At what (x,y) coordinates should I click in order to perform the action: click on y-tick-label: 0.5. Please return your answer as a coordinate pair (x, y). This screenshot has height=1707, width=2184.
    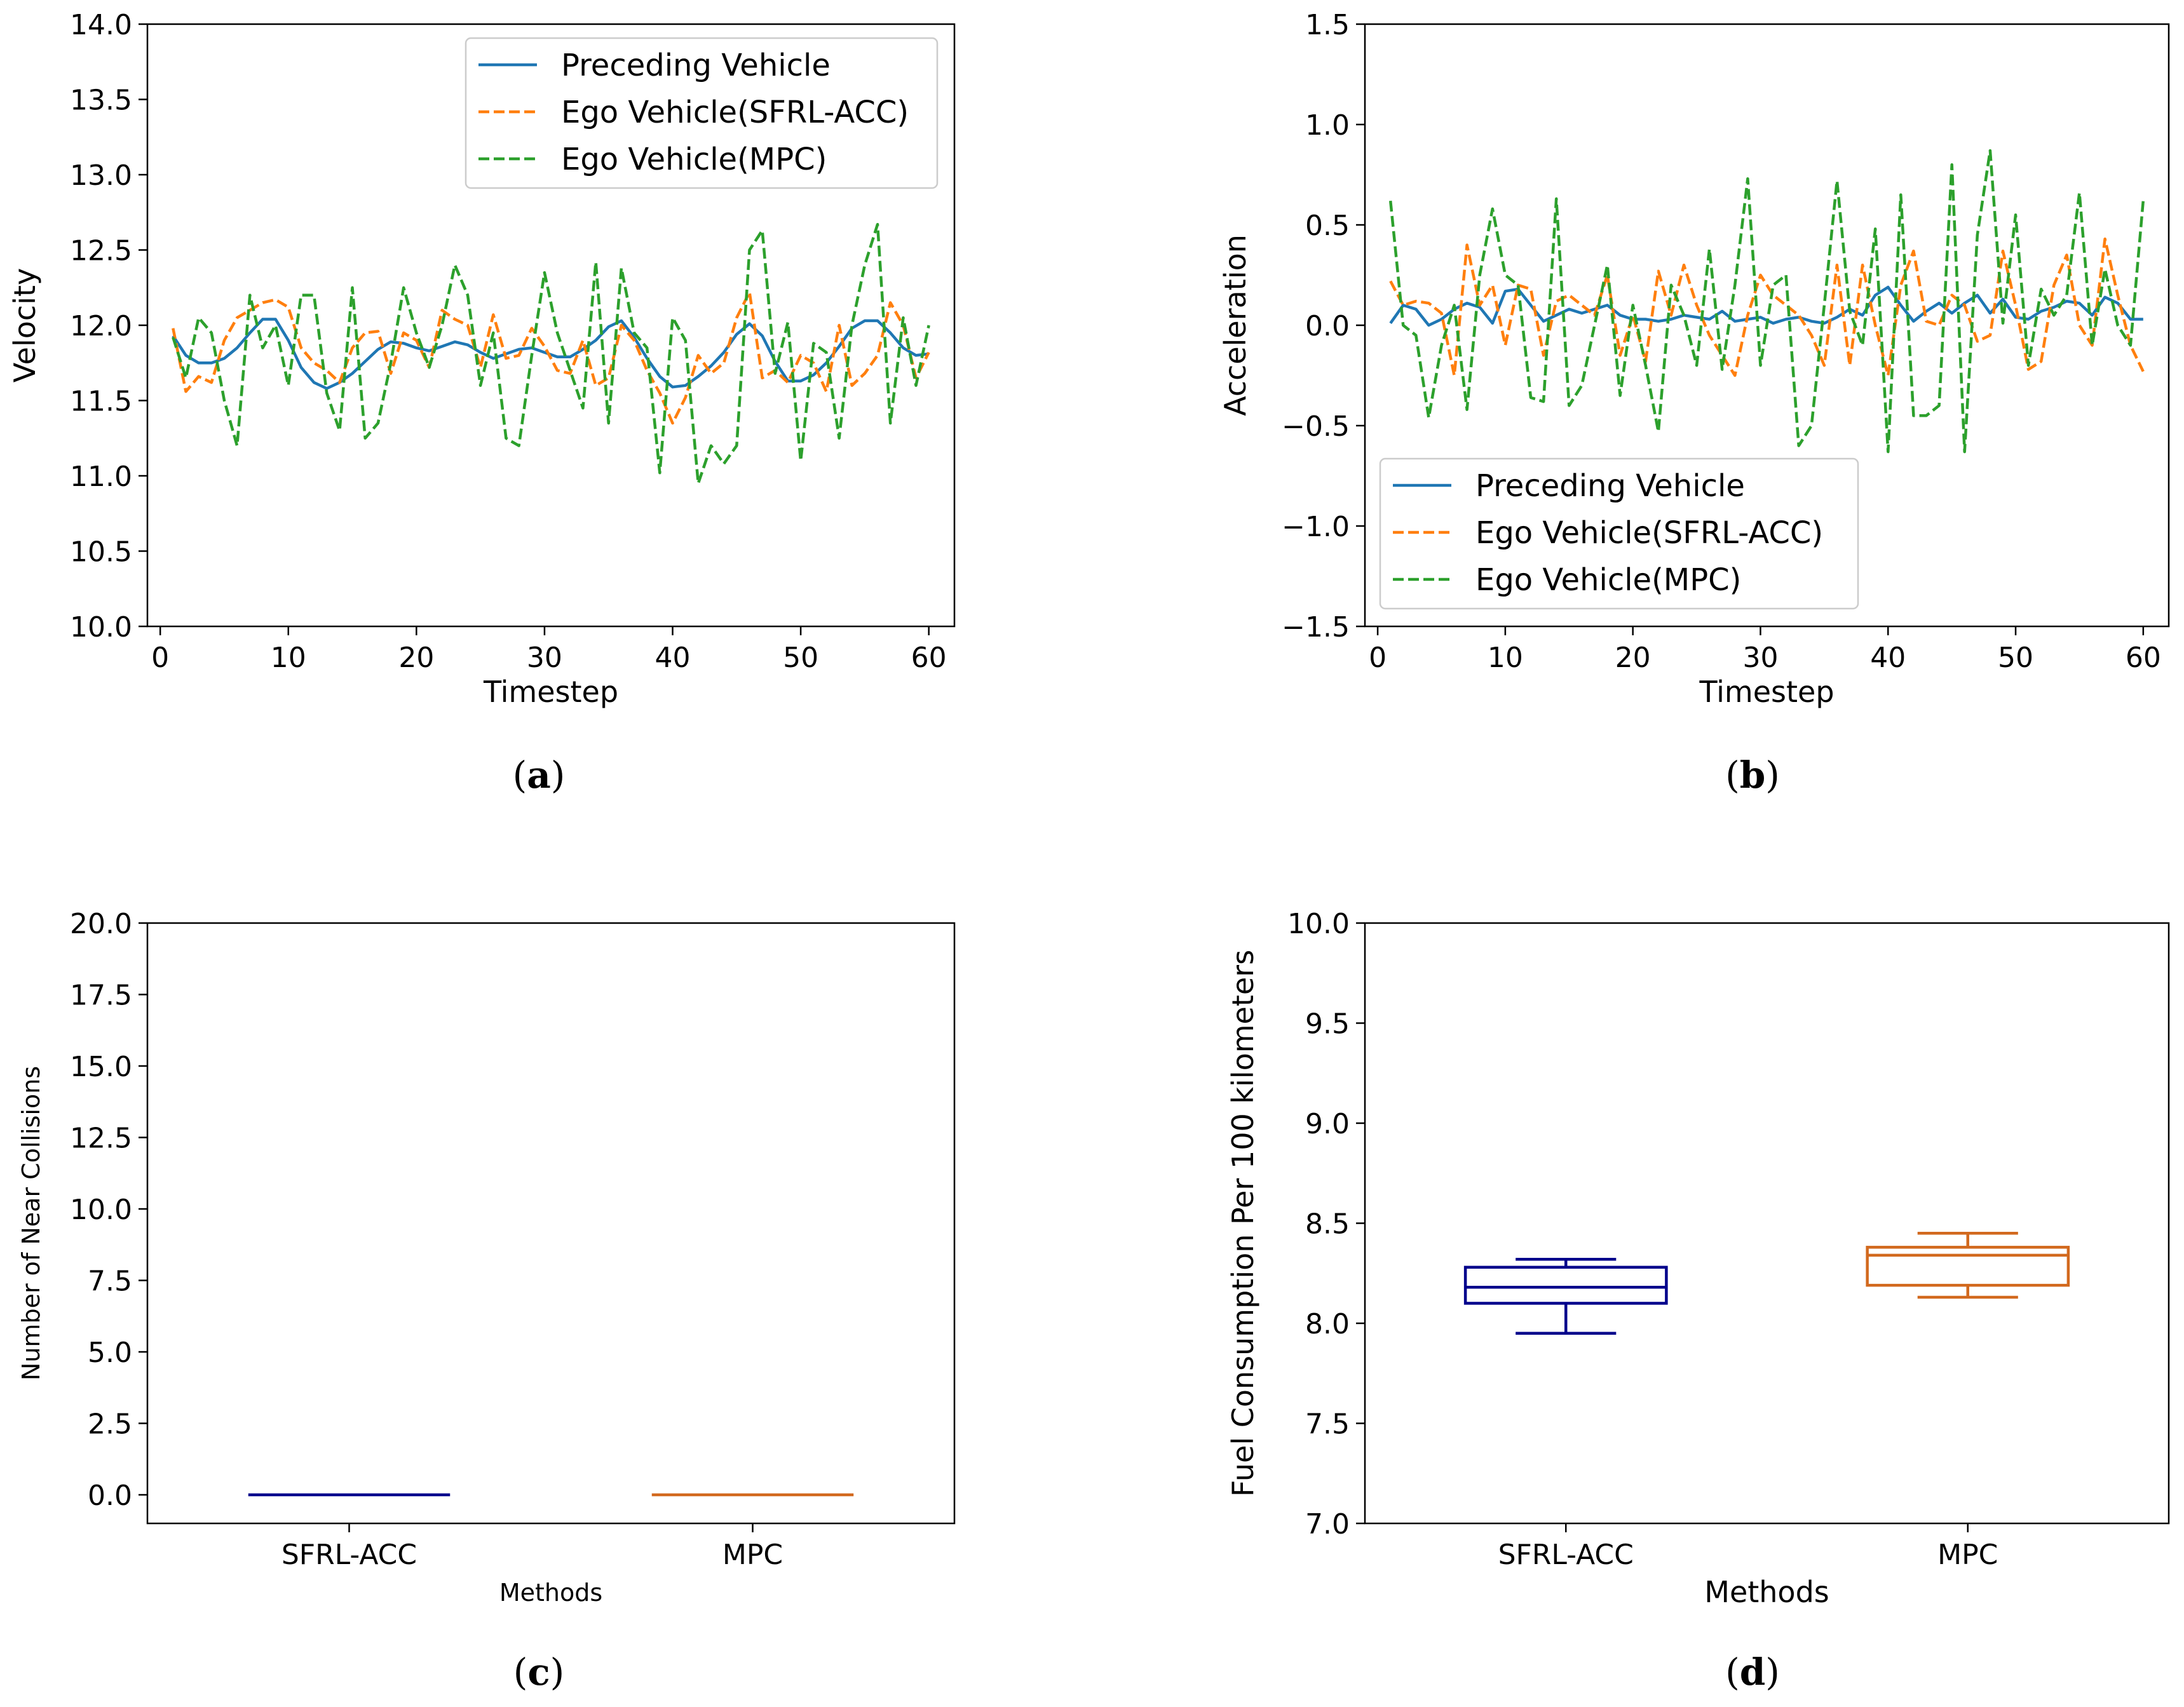
    Looking at the image, I should click on (1327, 226).